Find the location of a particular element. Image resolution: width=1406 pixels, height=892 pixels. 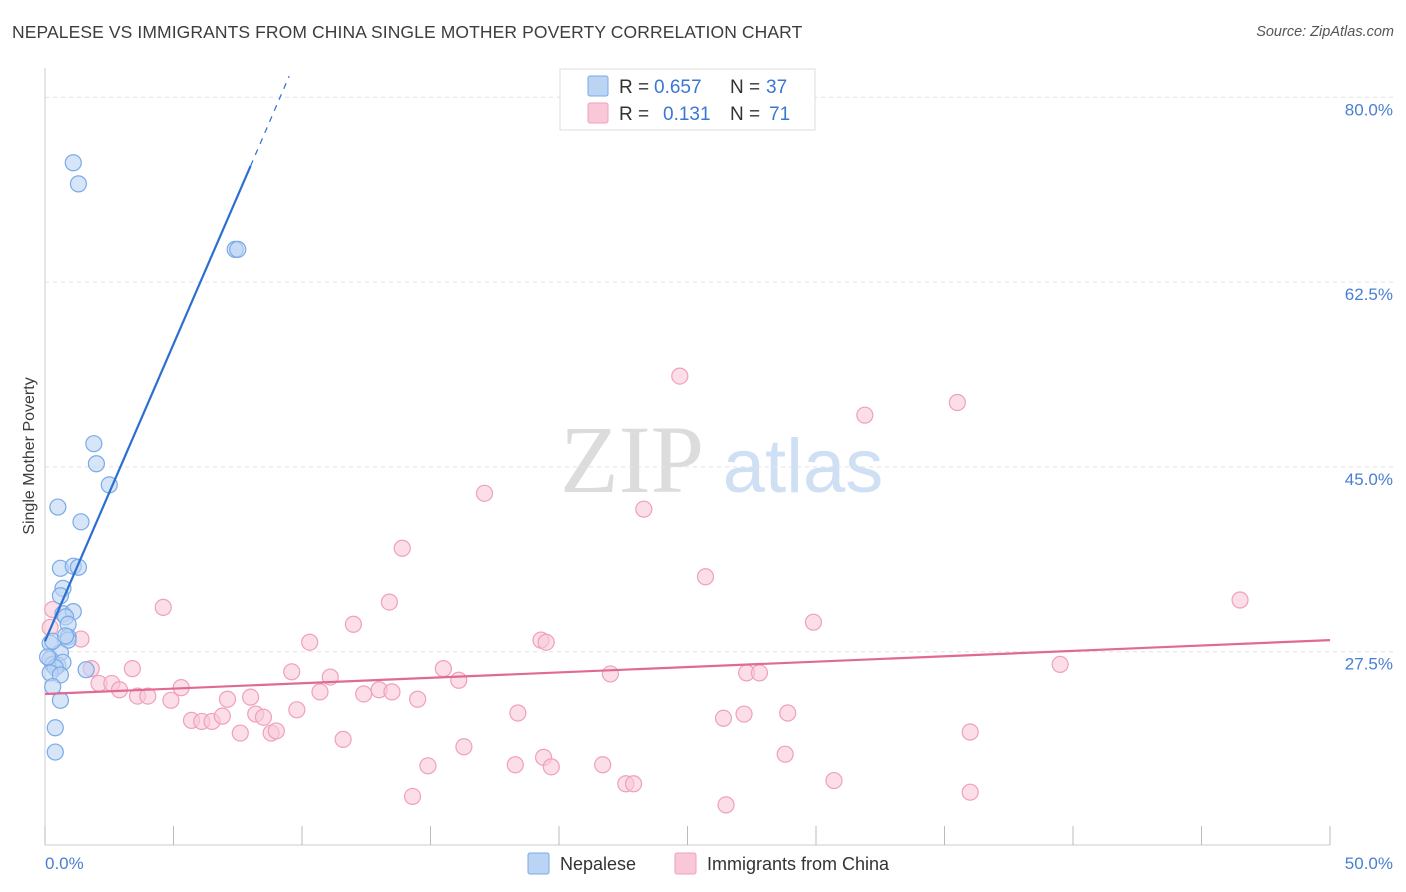

legend-swatch-china is located at coordinates (598, 113).